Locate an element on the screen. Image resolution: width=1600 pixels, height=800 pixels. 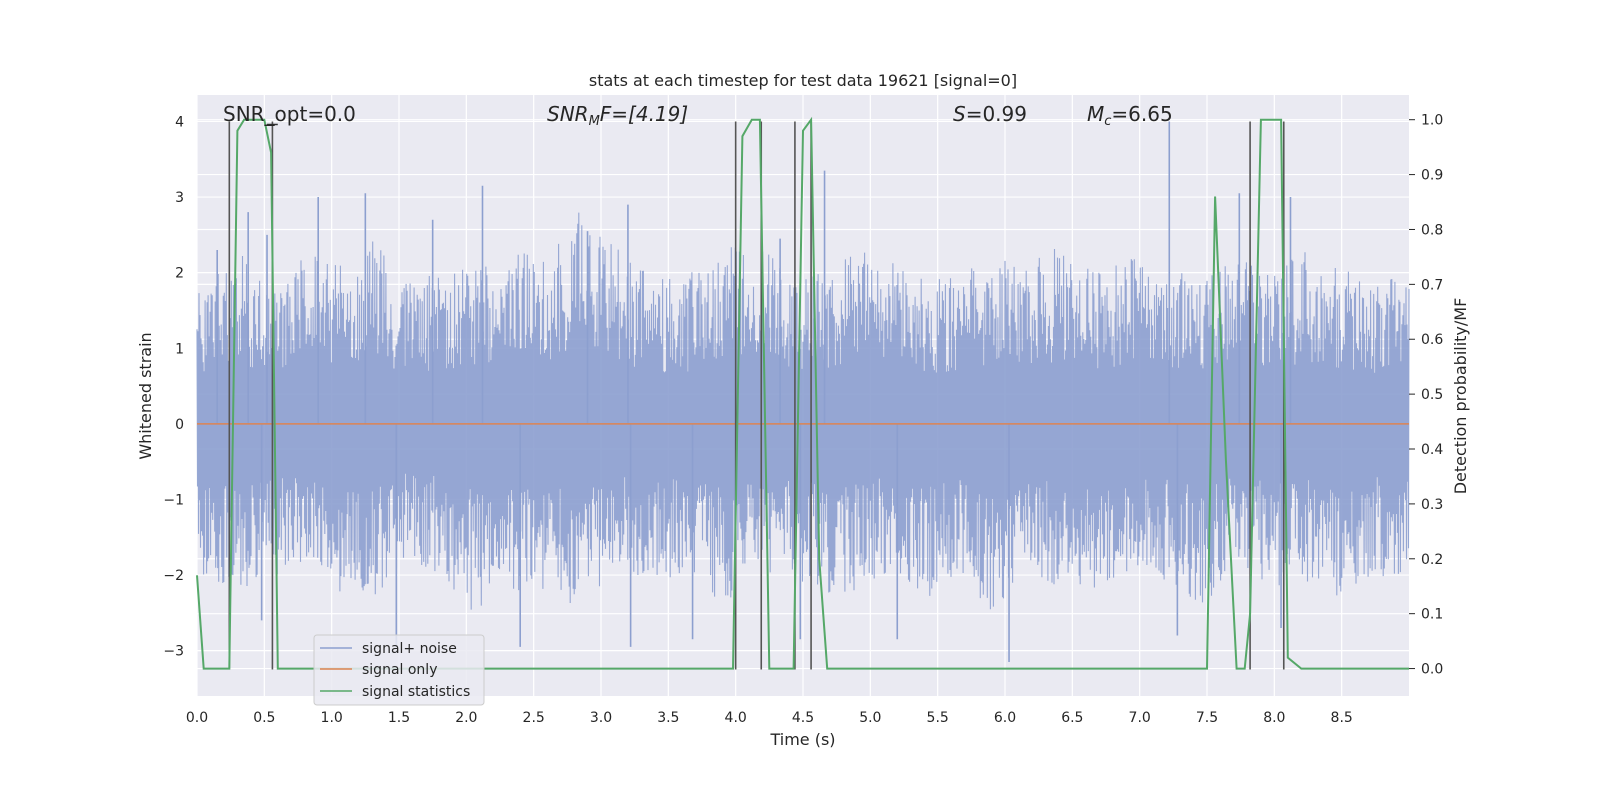
x-axis-label: Time (s) is located at coordinates (802, 739).